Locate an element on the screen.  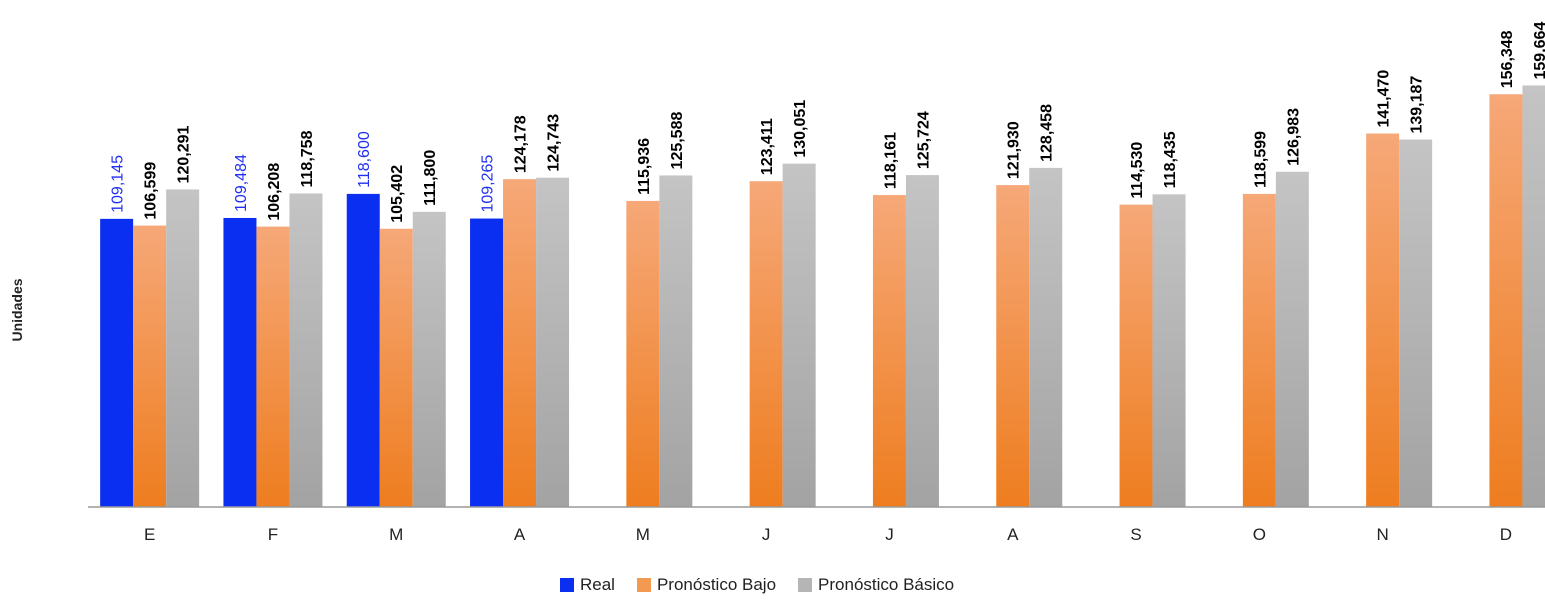
x-tick-label: D is located at coordinates (1506, 534).